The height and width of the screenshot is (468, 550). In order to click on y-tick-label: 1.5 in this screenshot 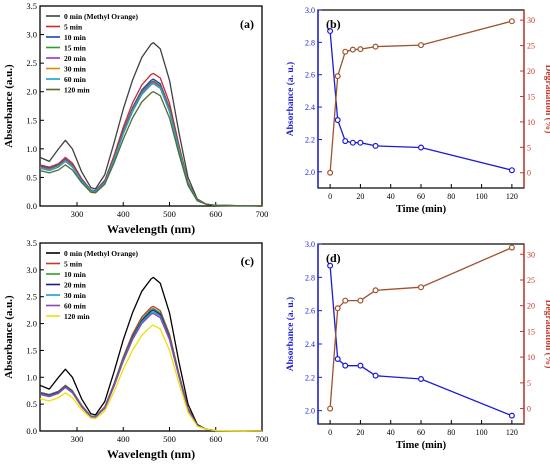, I will do `click(31, 120)`.